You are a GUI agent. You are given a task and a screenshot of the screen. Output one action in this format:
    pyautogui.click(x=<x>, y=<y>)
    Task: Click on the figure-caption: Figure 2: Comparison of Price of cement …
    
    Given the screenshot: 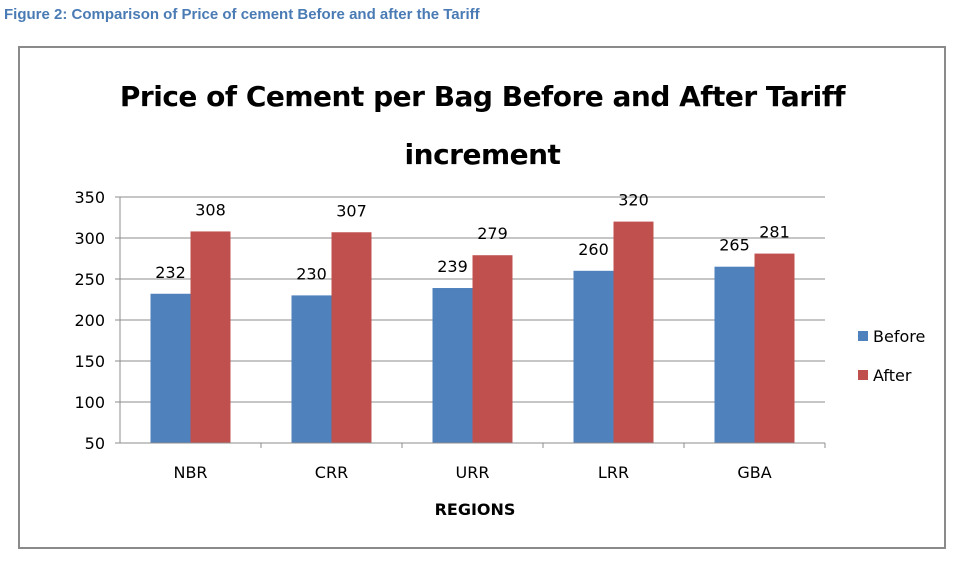 What is the action you would take?
    pyautogui.click(x=242, y=14)
    